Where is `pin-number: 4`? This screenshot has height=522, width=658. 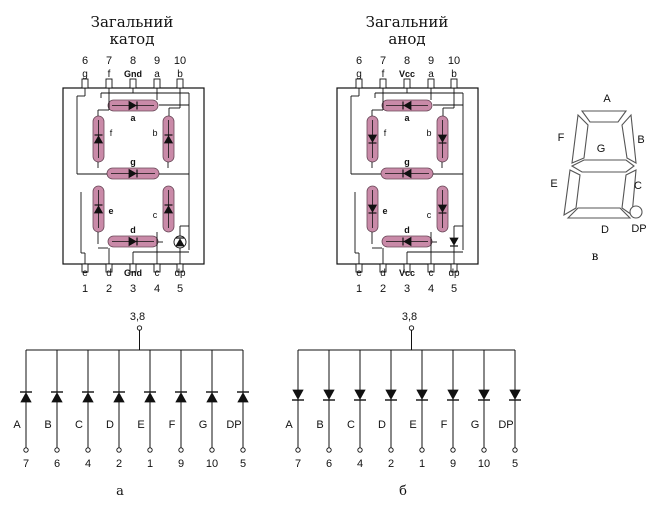
pin-number: 4 is located at coordinates (88, 464).